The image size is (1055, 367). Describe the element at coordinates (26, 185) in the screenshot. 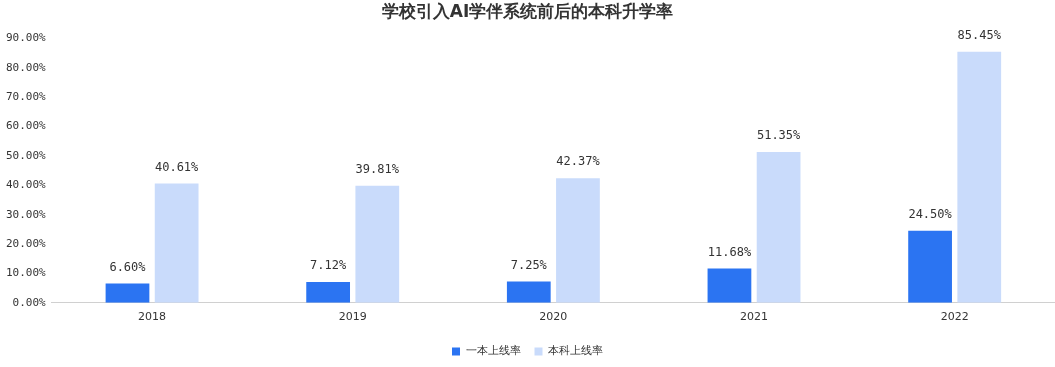

I see `y-tick-label: 40.00%` at that location.